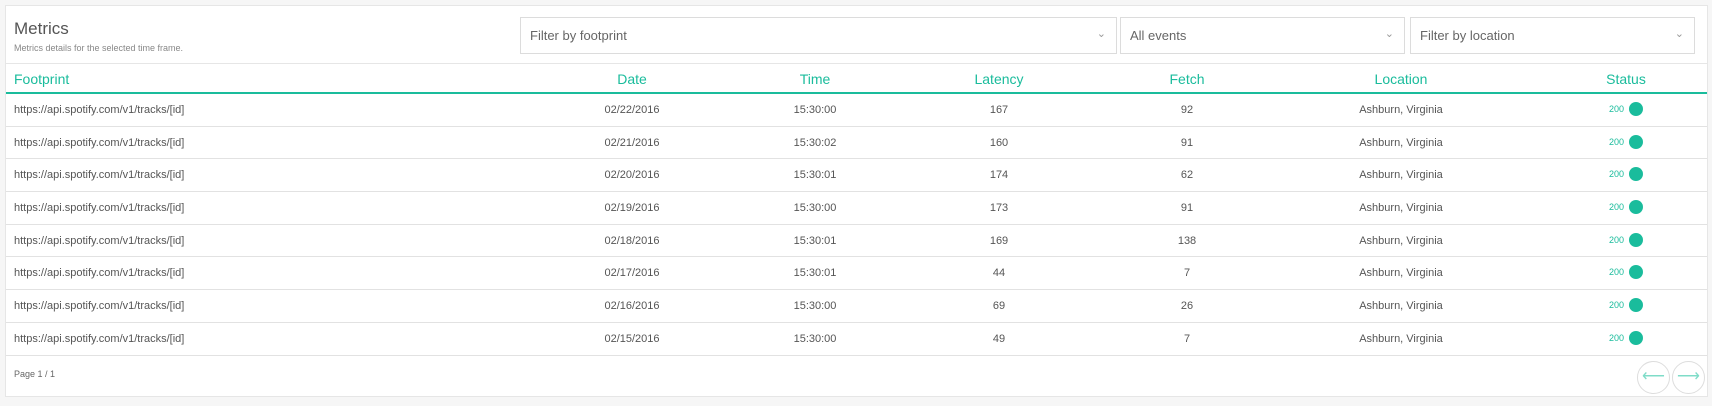 Image resolution: width=1712 pixels, height=406 pixels. What do you see at coordinates (1401, 79) in the screenshot?
I see `column-header-location: Location` at bounding box center [1401, 79].